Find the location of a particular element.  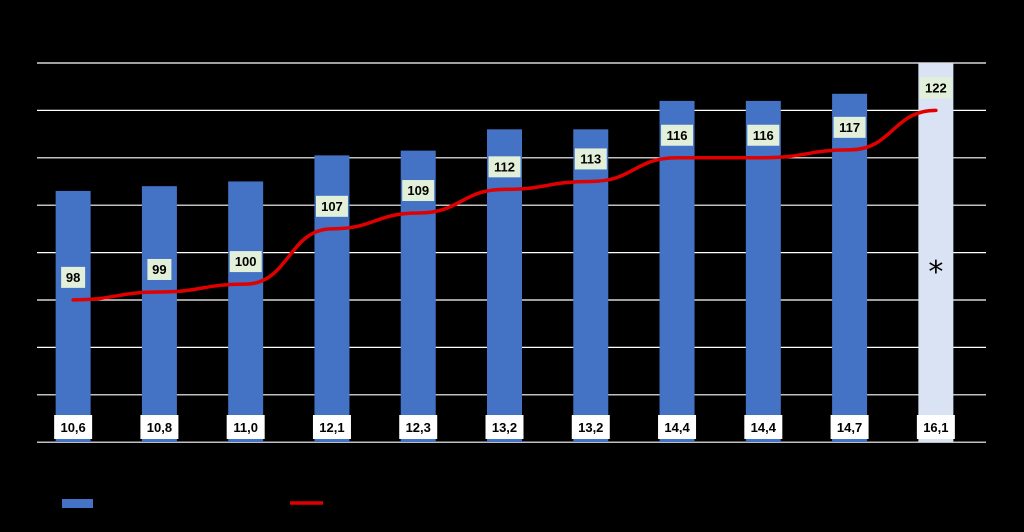

line-value-label: 112 is located at coordinates (504, 166).